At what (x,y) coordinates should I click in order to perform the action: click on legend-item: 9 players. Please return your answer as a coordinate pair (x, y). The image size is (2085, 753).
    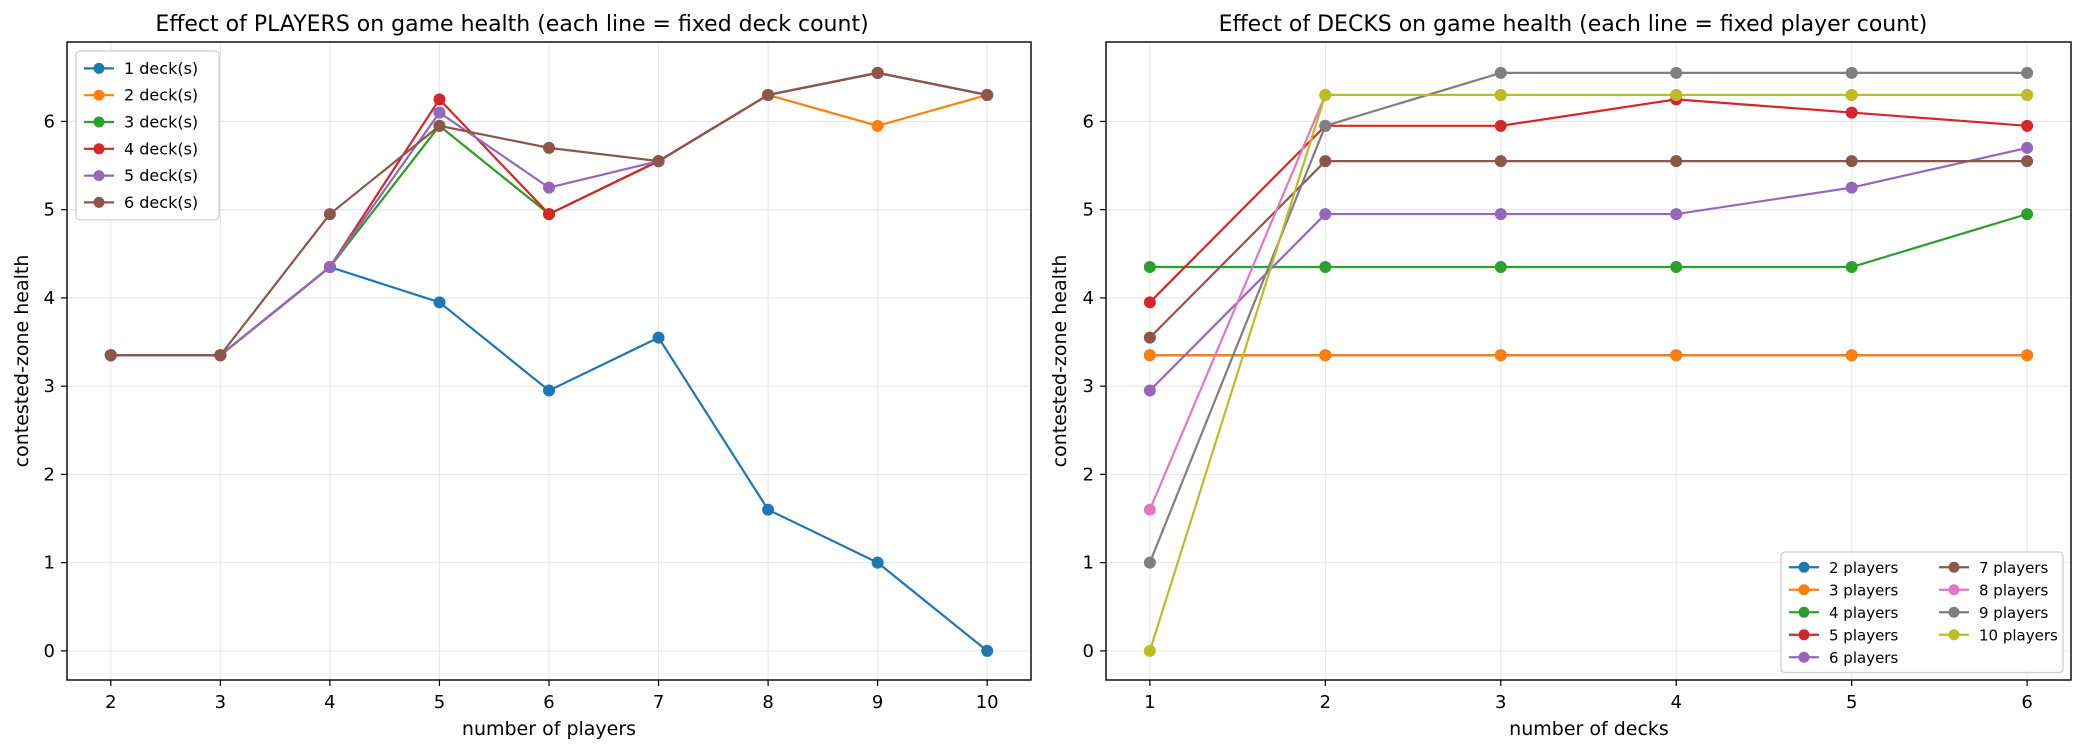
    Looking at the image, I should click on (1993, 613).